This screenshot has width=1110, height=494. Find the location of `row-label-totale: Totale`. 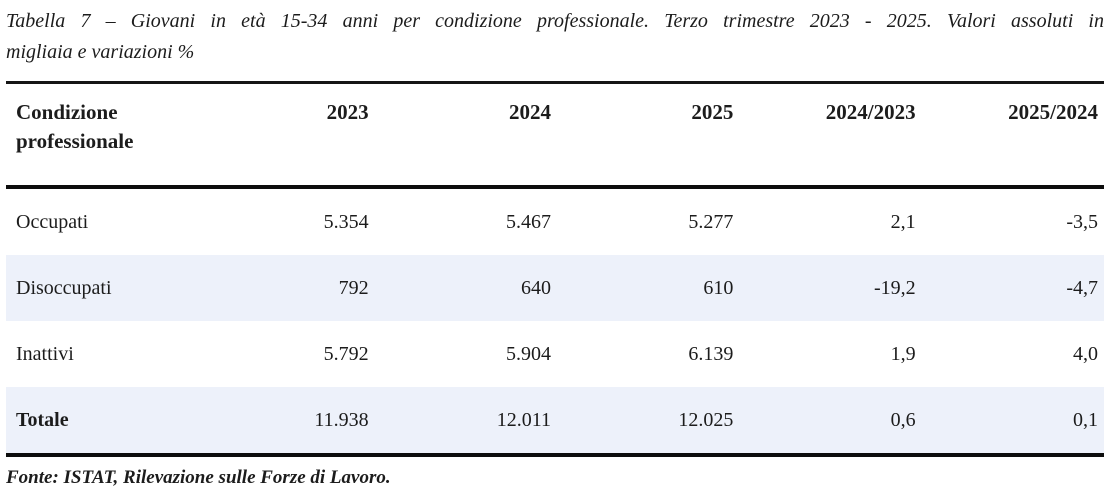

row-label-totale: Totale is located at coordinates (42, 419).